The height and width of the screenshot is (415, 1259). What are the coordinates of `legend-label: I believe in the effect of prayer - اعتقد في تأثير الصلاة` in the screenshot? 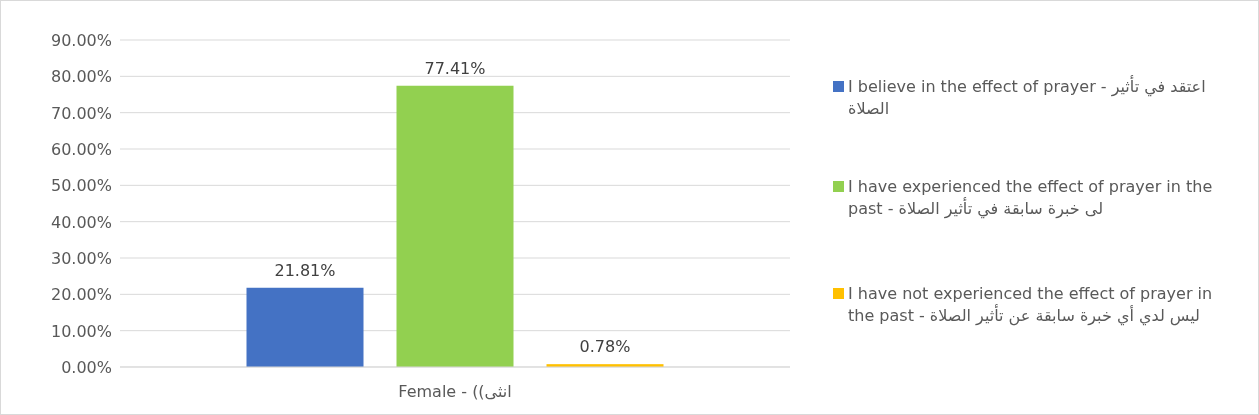 It's located at (1027, 97).